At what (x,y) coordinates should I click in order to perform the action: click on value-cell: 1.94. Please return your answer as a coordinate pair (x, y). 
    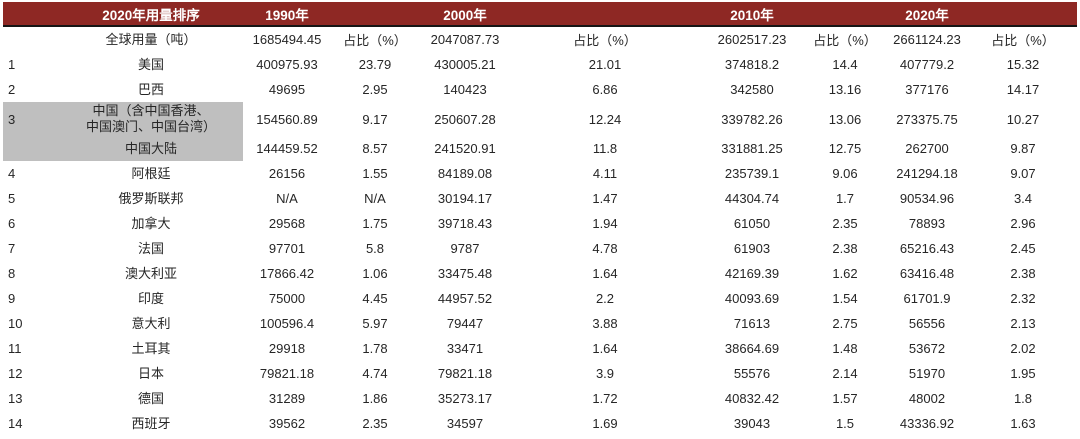
    Looking at the image, I should click on (605, 223).